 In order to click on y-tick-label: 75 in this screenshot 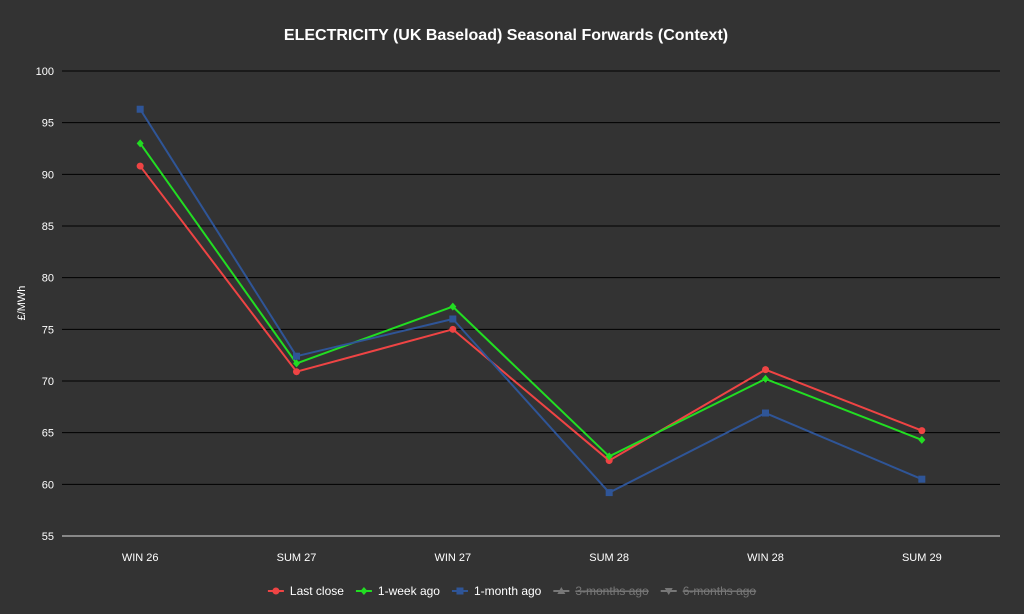, I will do `click(48, 330)`.